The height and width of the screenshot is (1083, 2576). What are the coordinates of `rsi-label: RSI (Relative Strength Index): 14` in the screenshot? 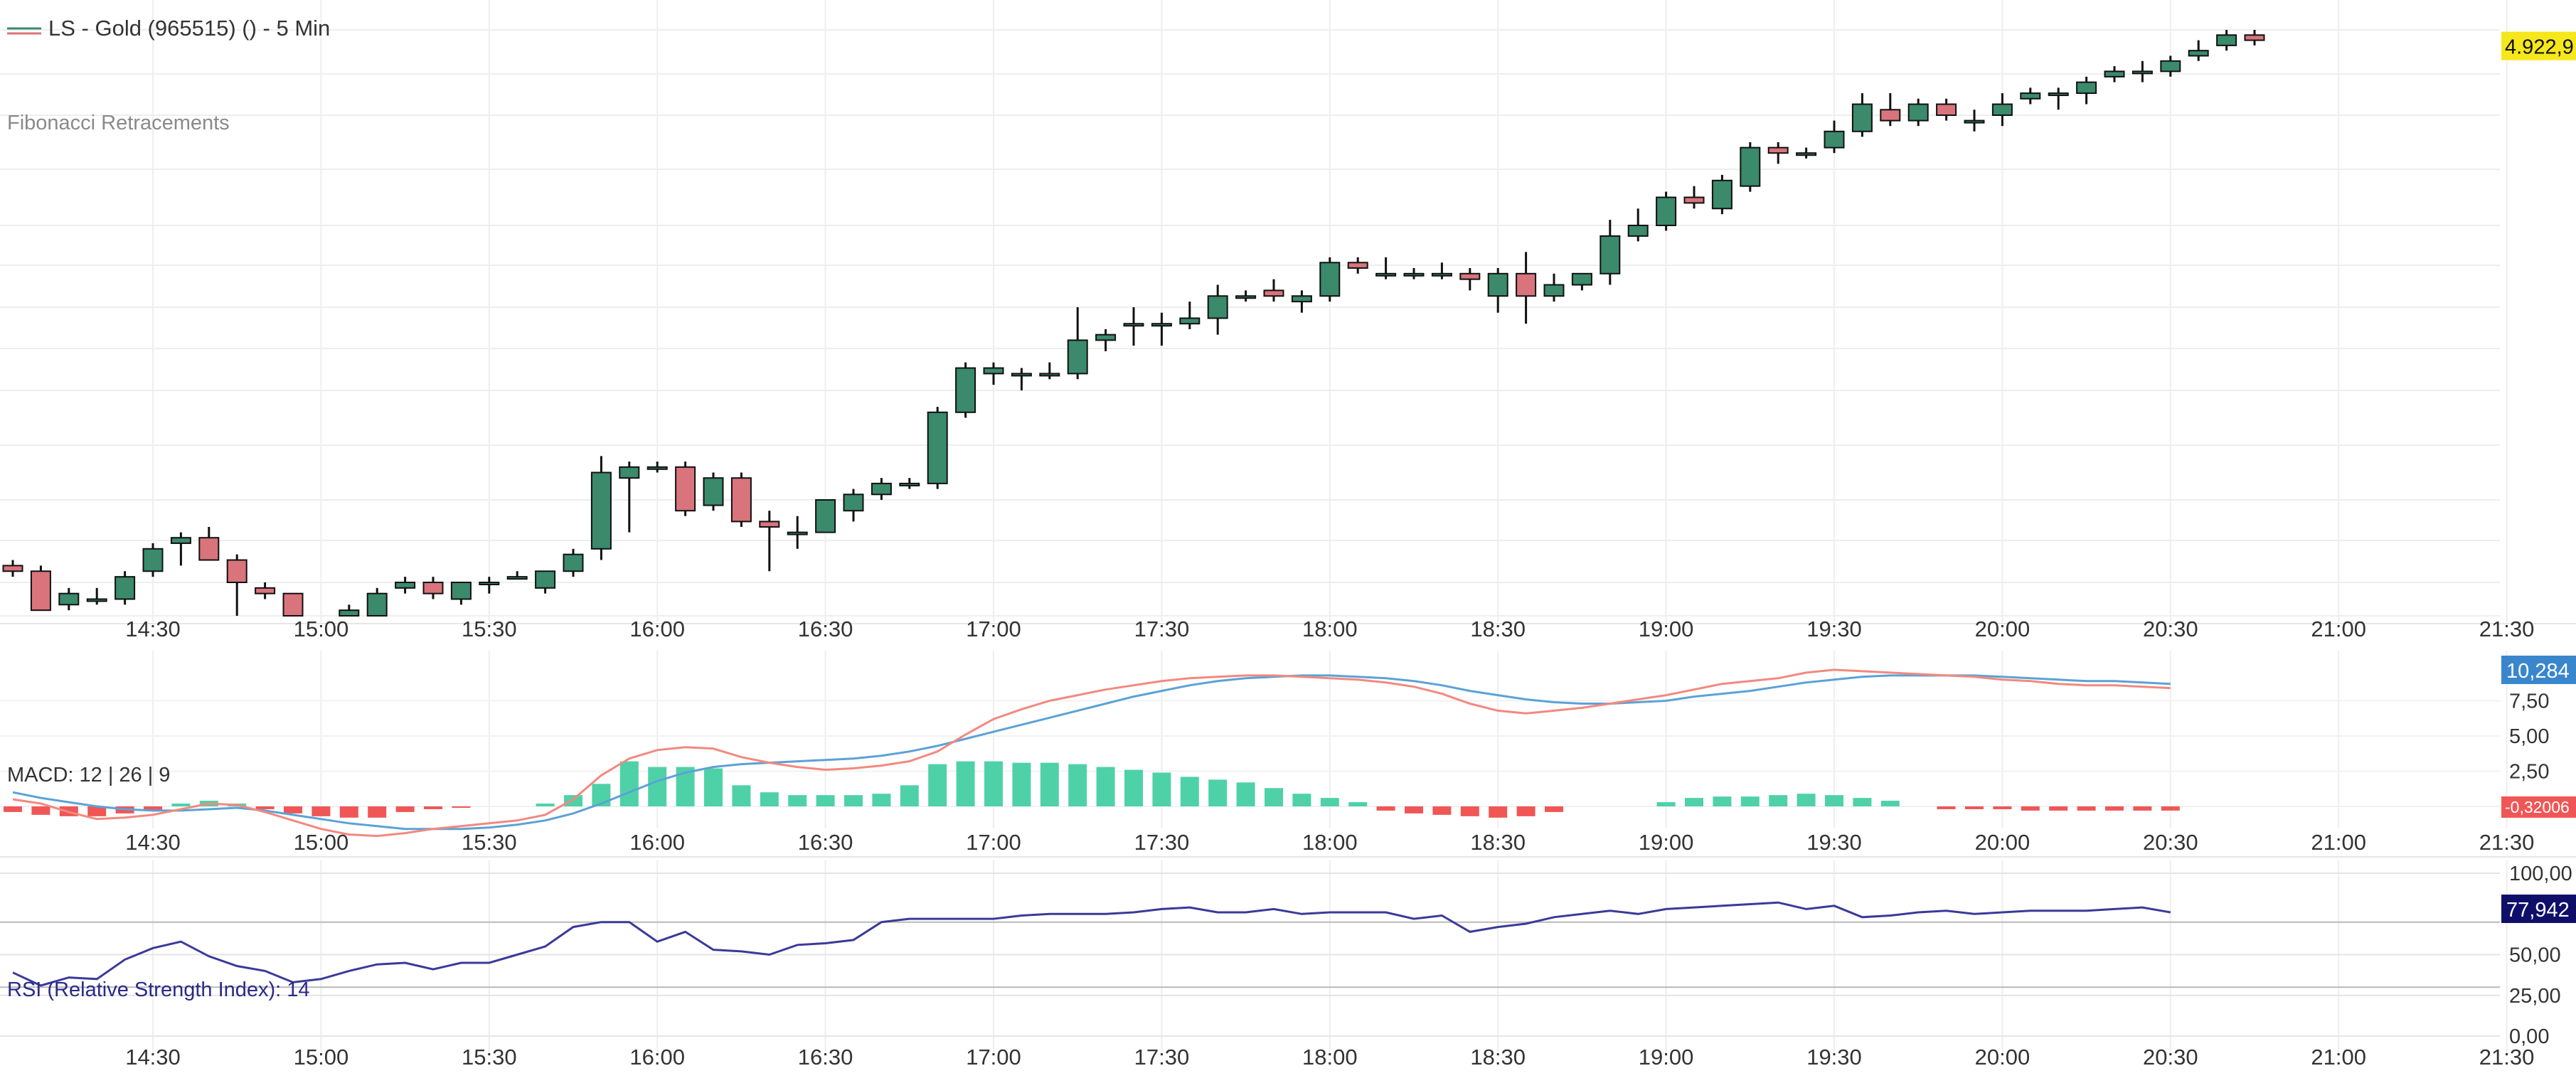 It's located at (158, 989).